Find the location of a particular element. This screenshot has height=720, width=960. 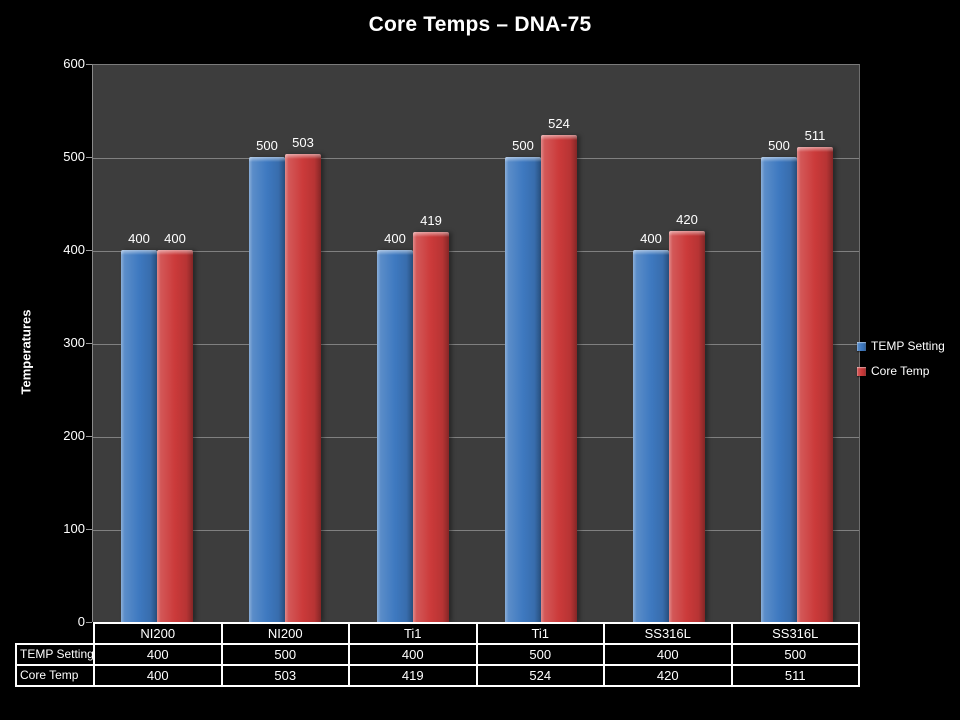

y-tick-label: 600 is located at coordinates (74, 63).